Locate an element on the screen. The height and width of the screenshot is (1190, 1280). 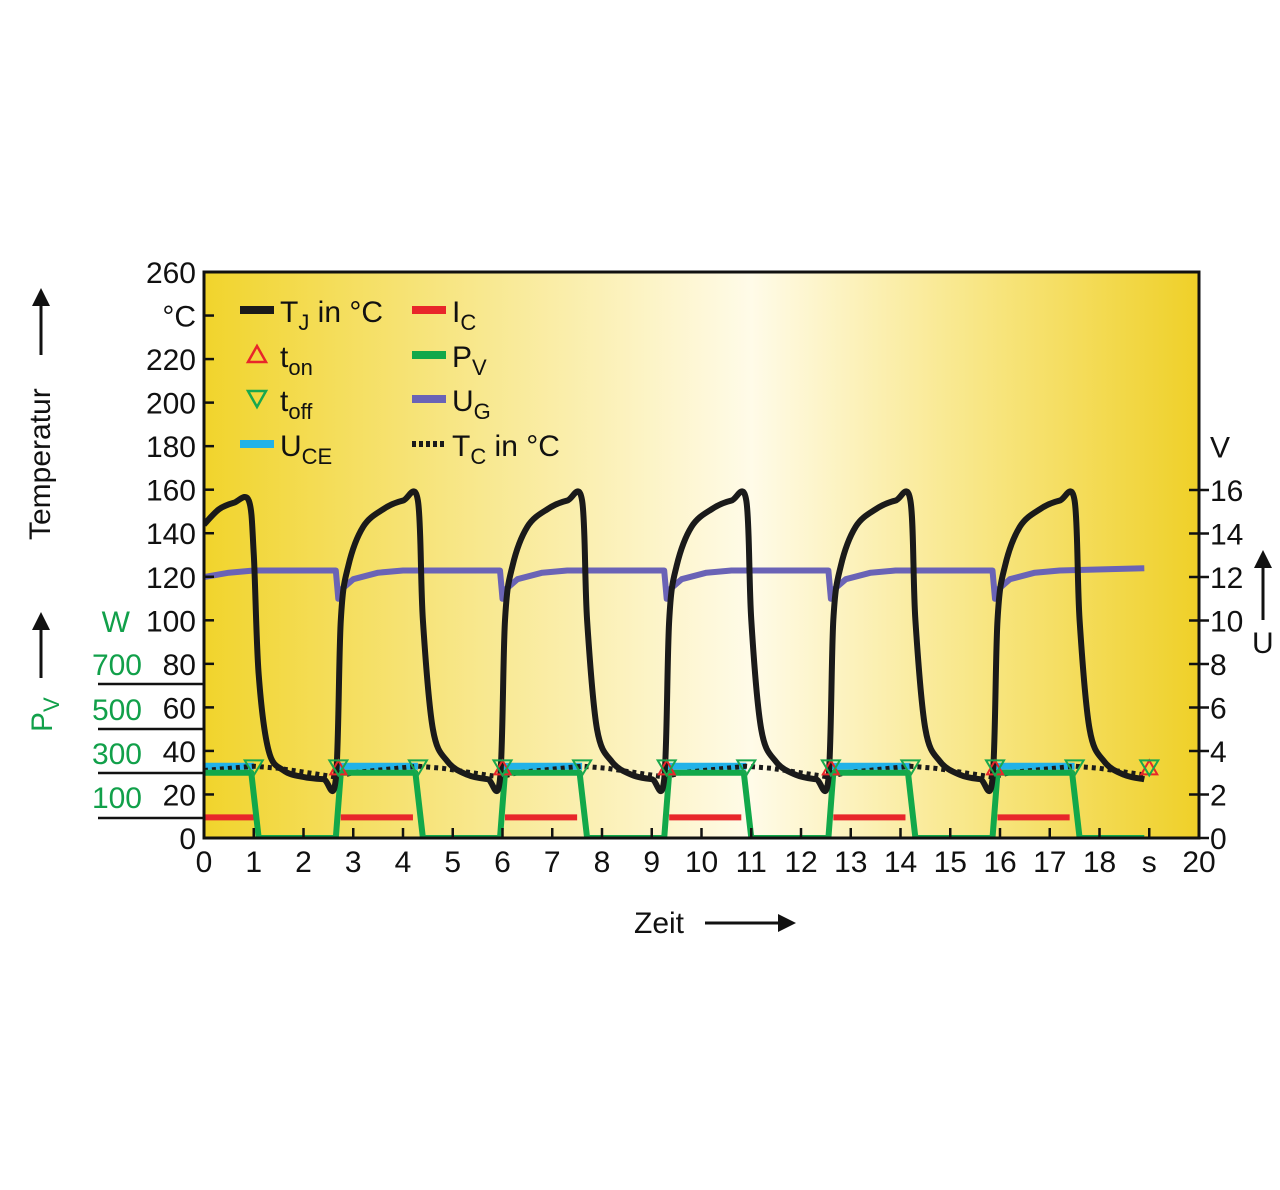
svg-text: PV is located at coordinates (45, 714).